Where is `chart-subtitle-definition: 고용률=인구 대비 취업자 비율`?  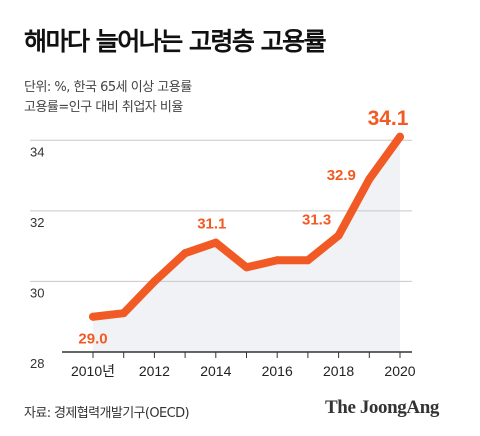 chart-subtitle-definition: 고용률=인구 대비 취업자 비율 is located at coordinates (103, 107).